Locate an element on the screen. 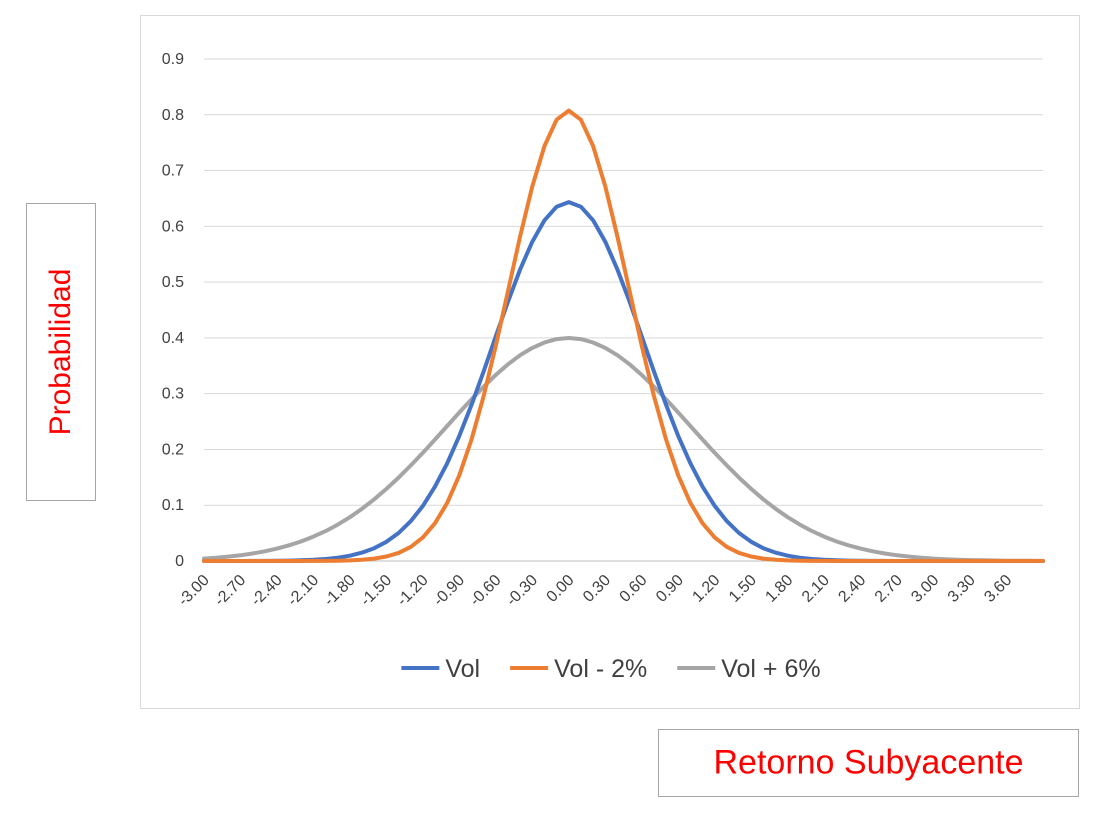 This screenshot has height=822, width=1116. x-tick-label: -2.40 is located at coordinates (267, 591).